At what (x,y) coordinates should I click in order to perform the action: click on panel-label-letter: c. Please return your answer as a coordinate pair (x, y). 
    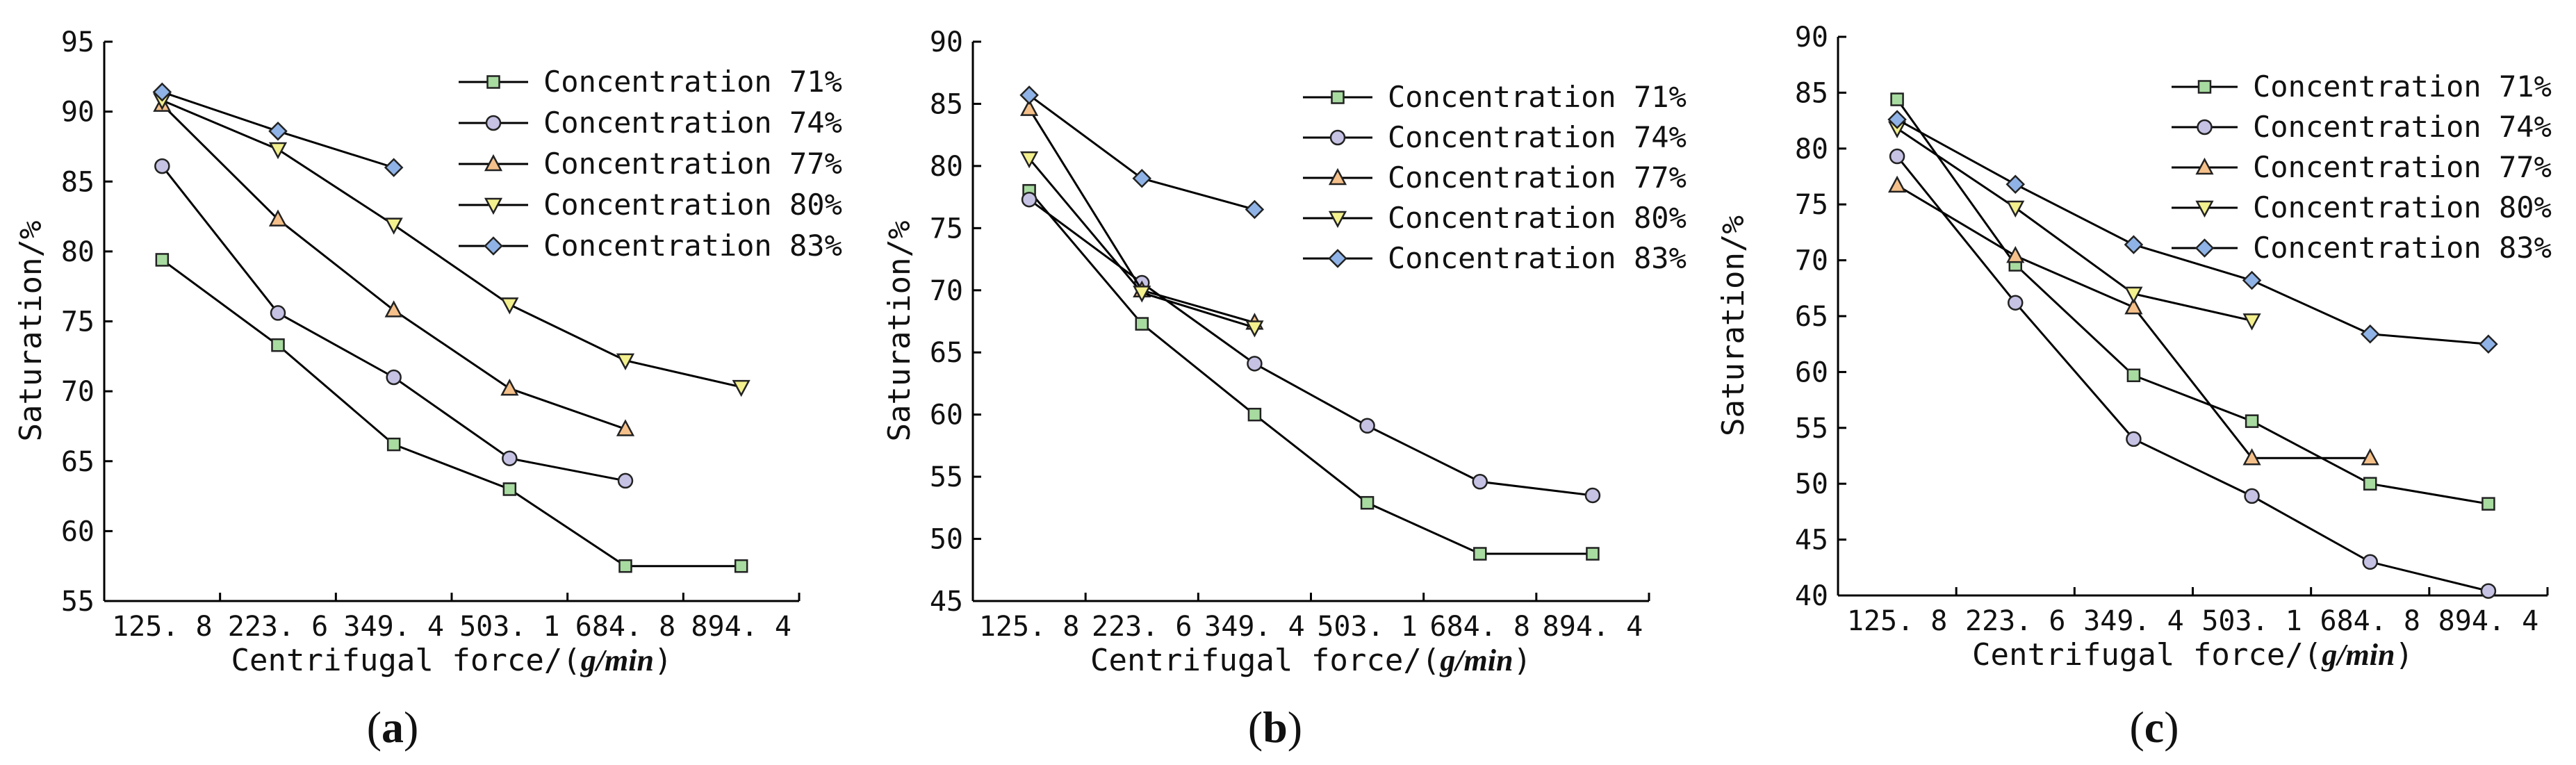
    Looking at the image, I should click on (2154, 727).